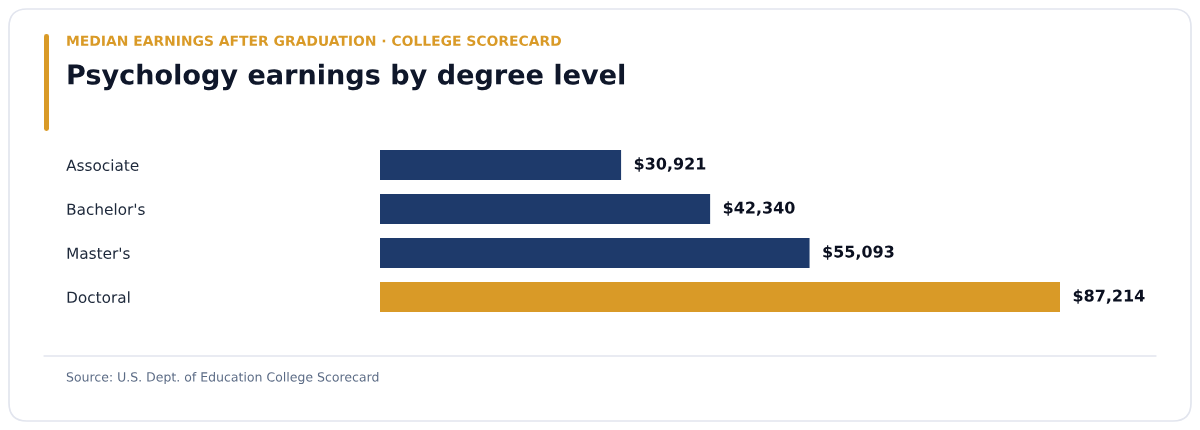 This screenshot has height=430, width=1200. Describe the element at coordinates (759, 208) in the screenshot. I see `data-label: $42,340` at that location.